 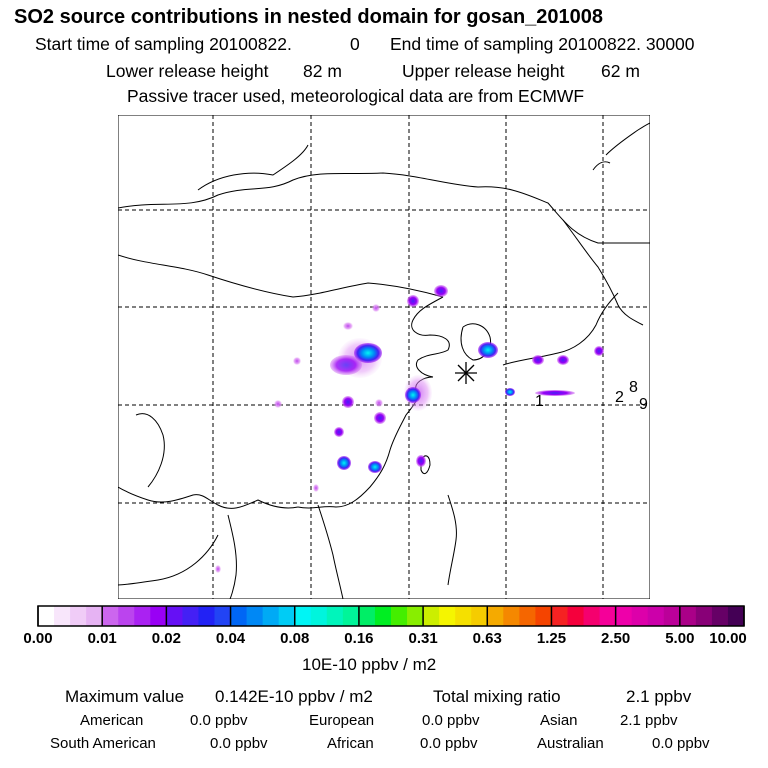 I want to click on region-name: South American, so click(x=103, y=743).